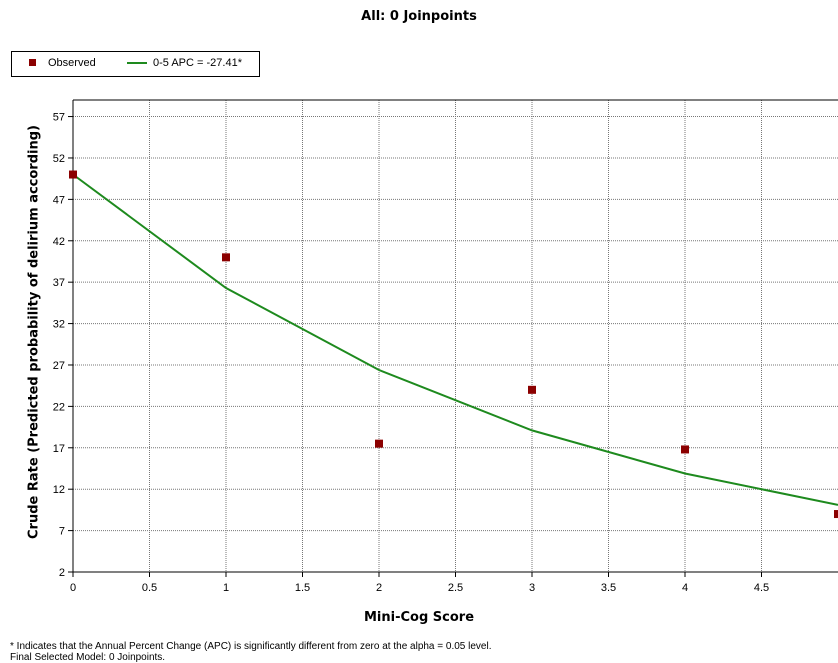  What do you see at coordinates (685, 588) in the screenshot?
I see `x-tick-label: 4` at bounding box center [685, 588].